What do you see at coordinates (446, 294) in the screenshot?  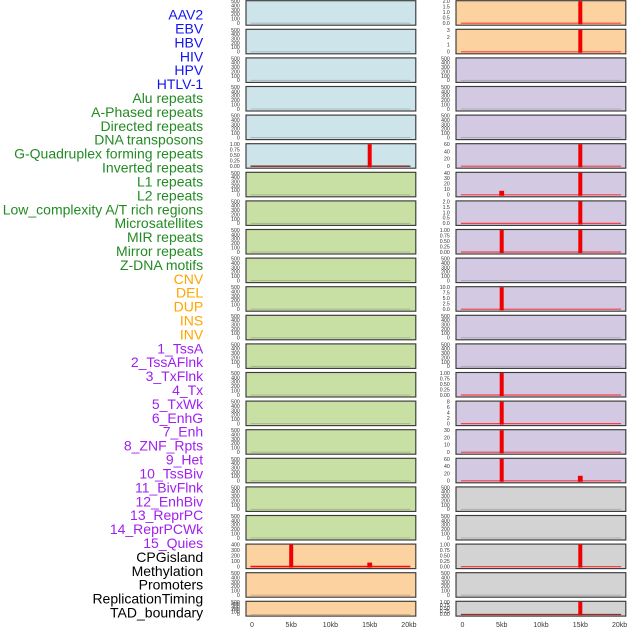 I see `svg-text: 7.5` at bounding box center [446, 294].